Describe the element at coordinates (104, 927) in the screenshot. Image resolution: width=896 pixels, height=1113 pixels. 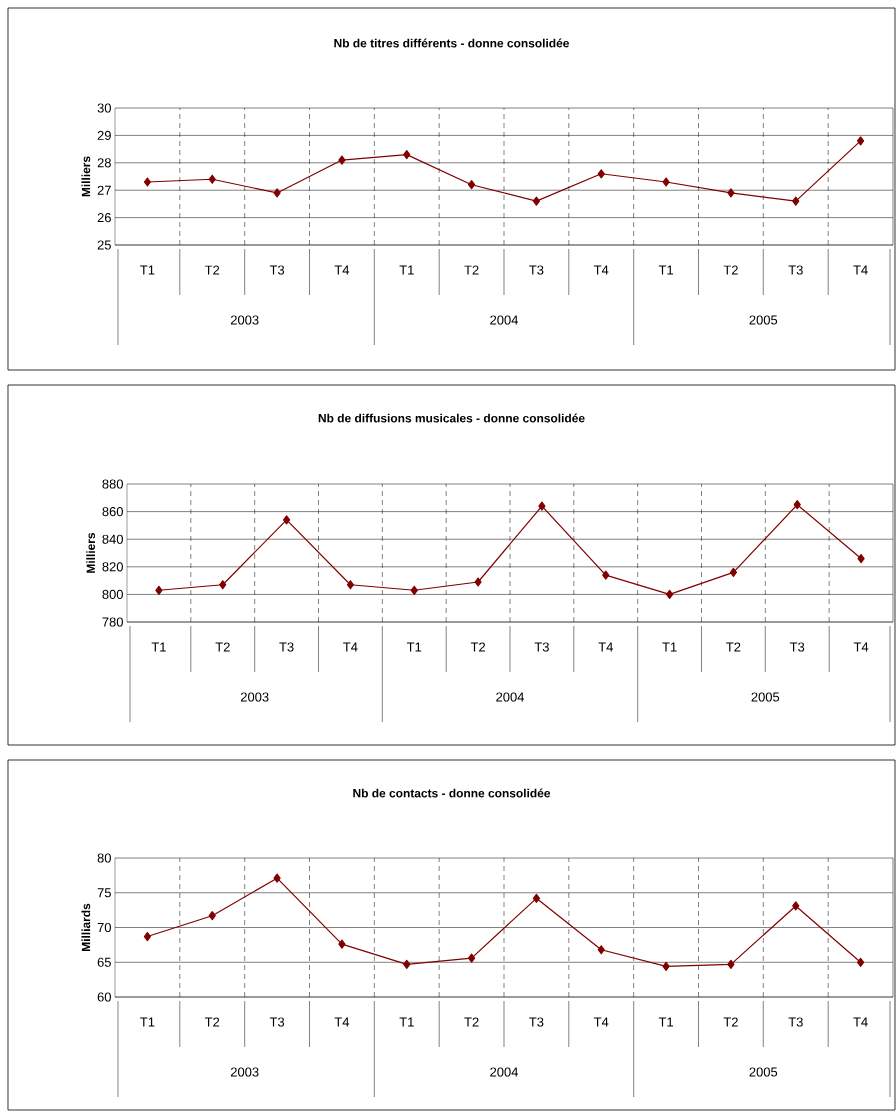
I see `y-tick-label: 70` at that location.